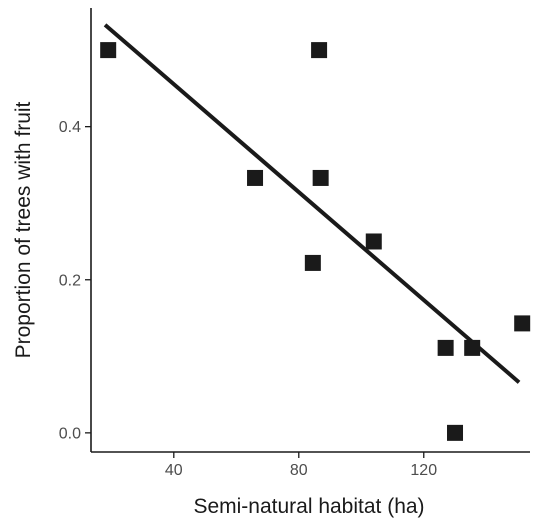  I want to click on y-tick-label: 0.4, so click(70, 127).